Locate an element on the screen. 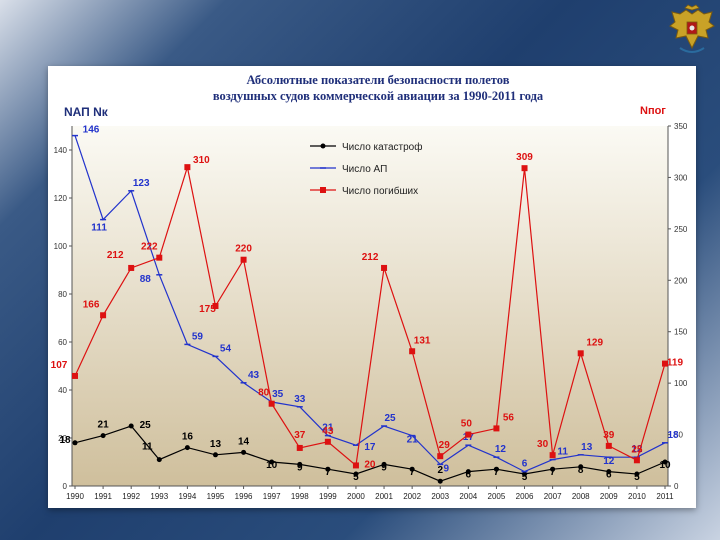 This screenshot has height=540, width=720. x-tick-label: 2003 is located at coordinates (440, 496).